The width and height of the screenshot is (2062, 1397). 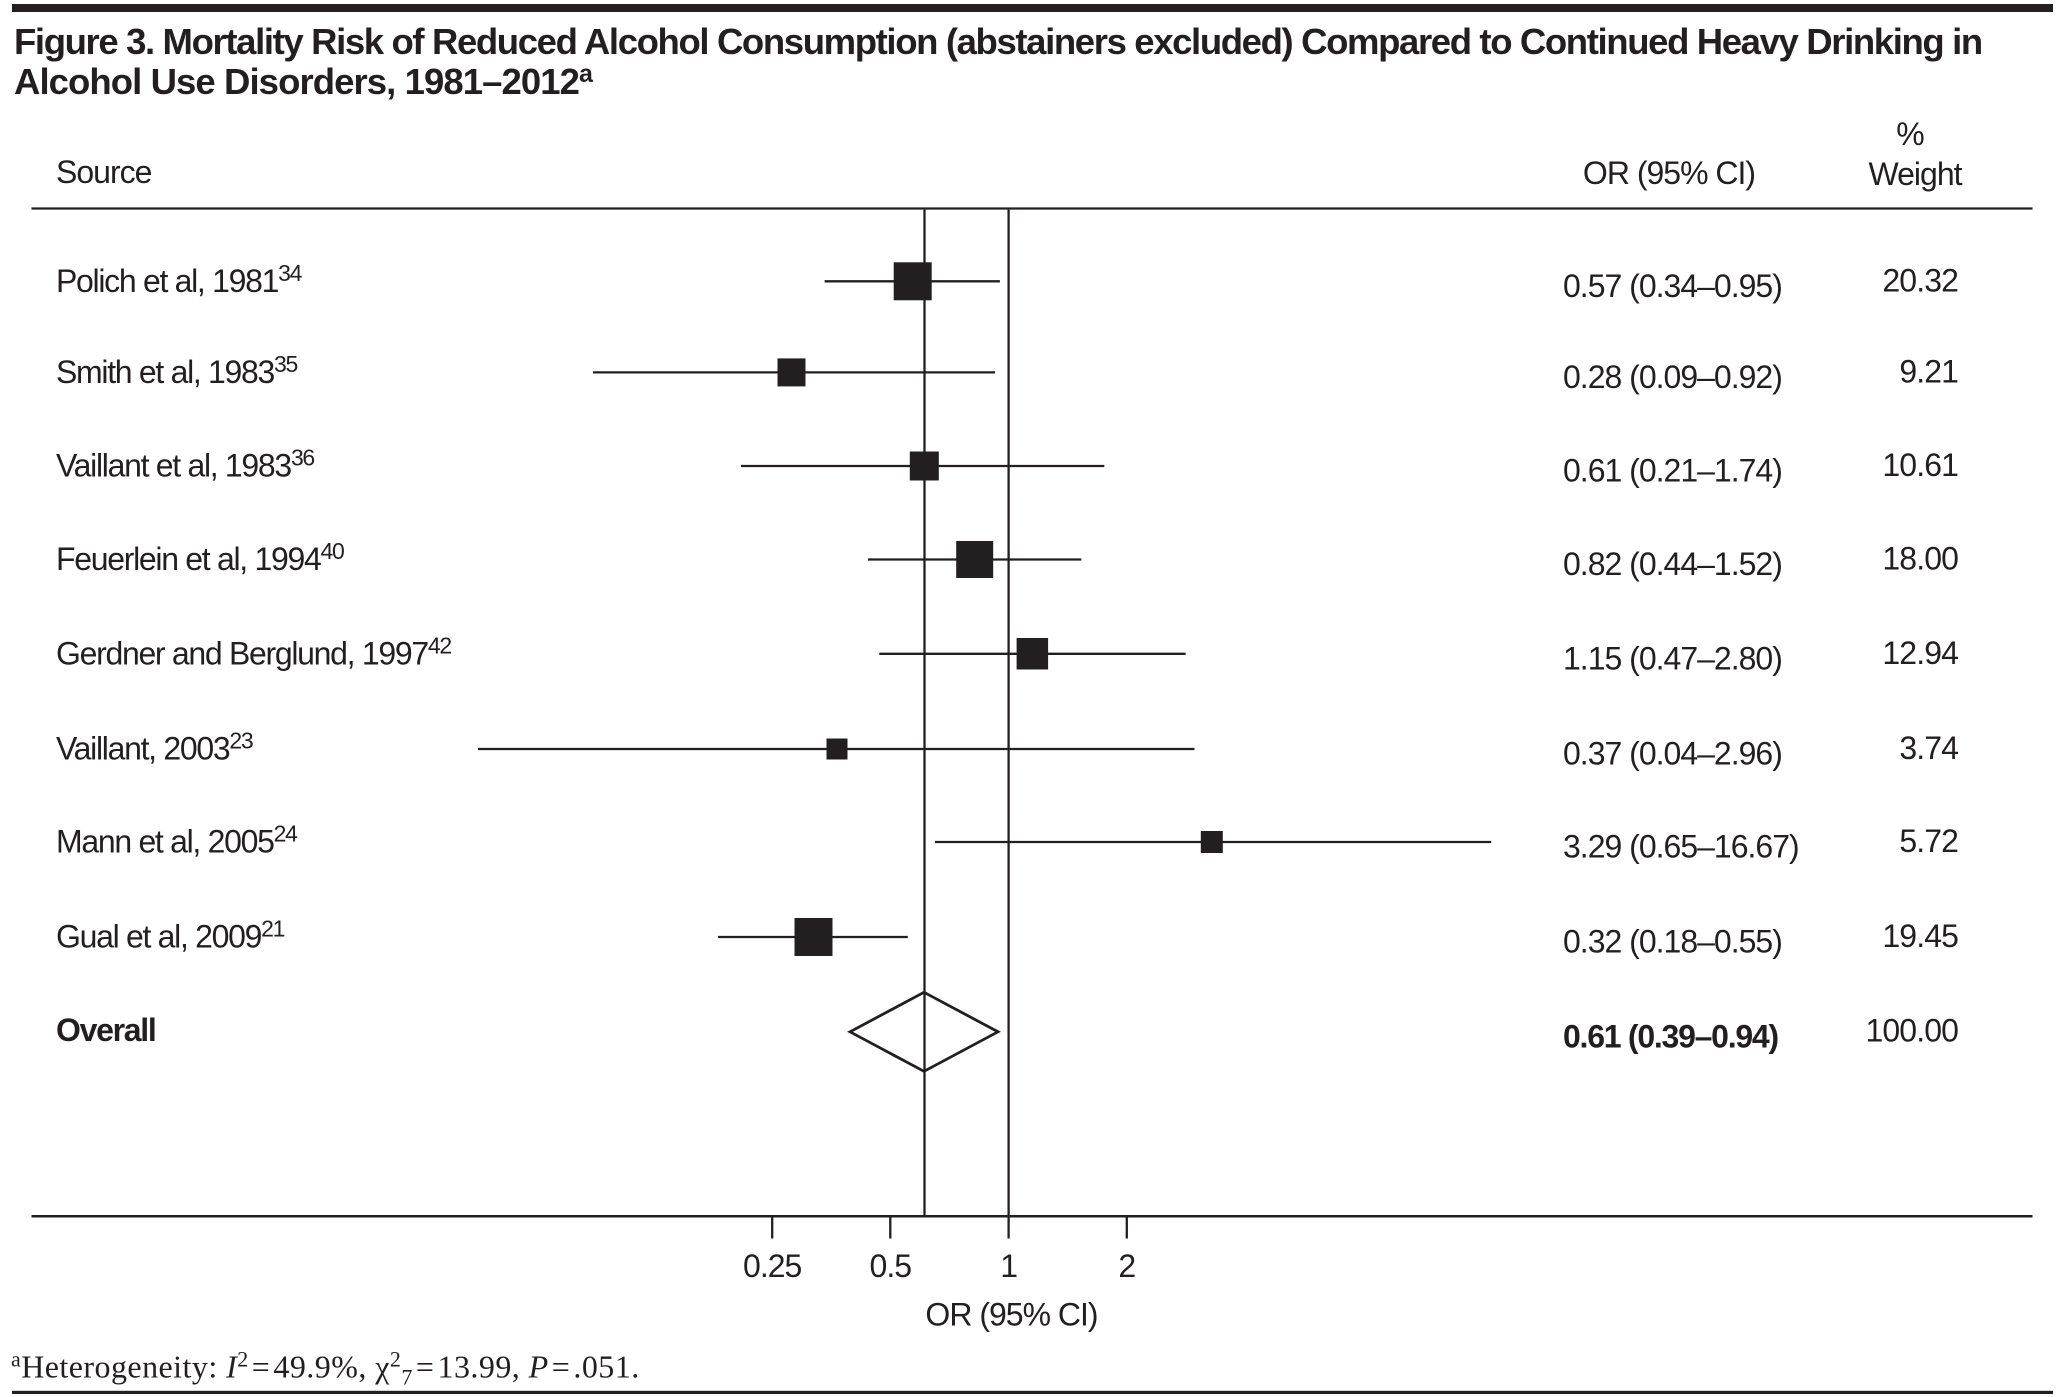 What do you see at coordinates (104, 172) in the screenshot?
I see `svg-text: Source` at bounding box center [104, 172].